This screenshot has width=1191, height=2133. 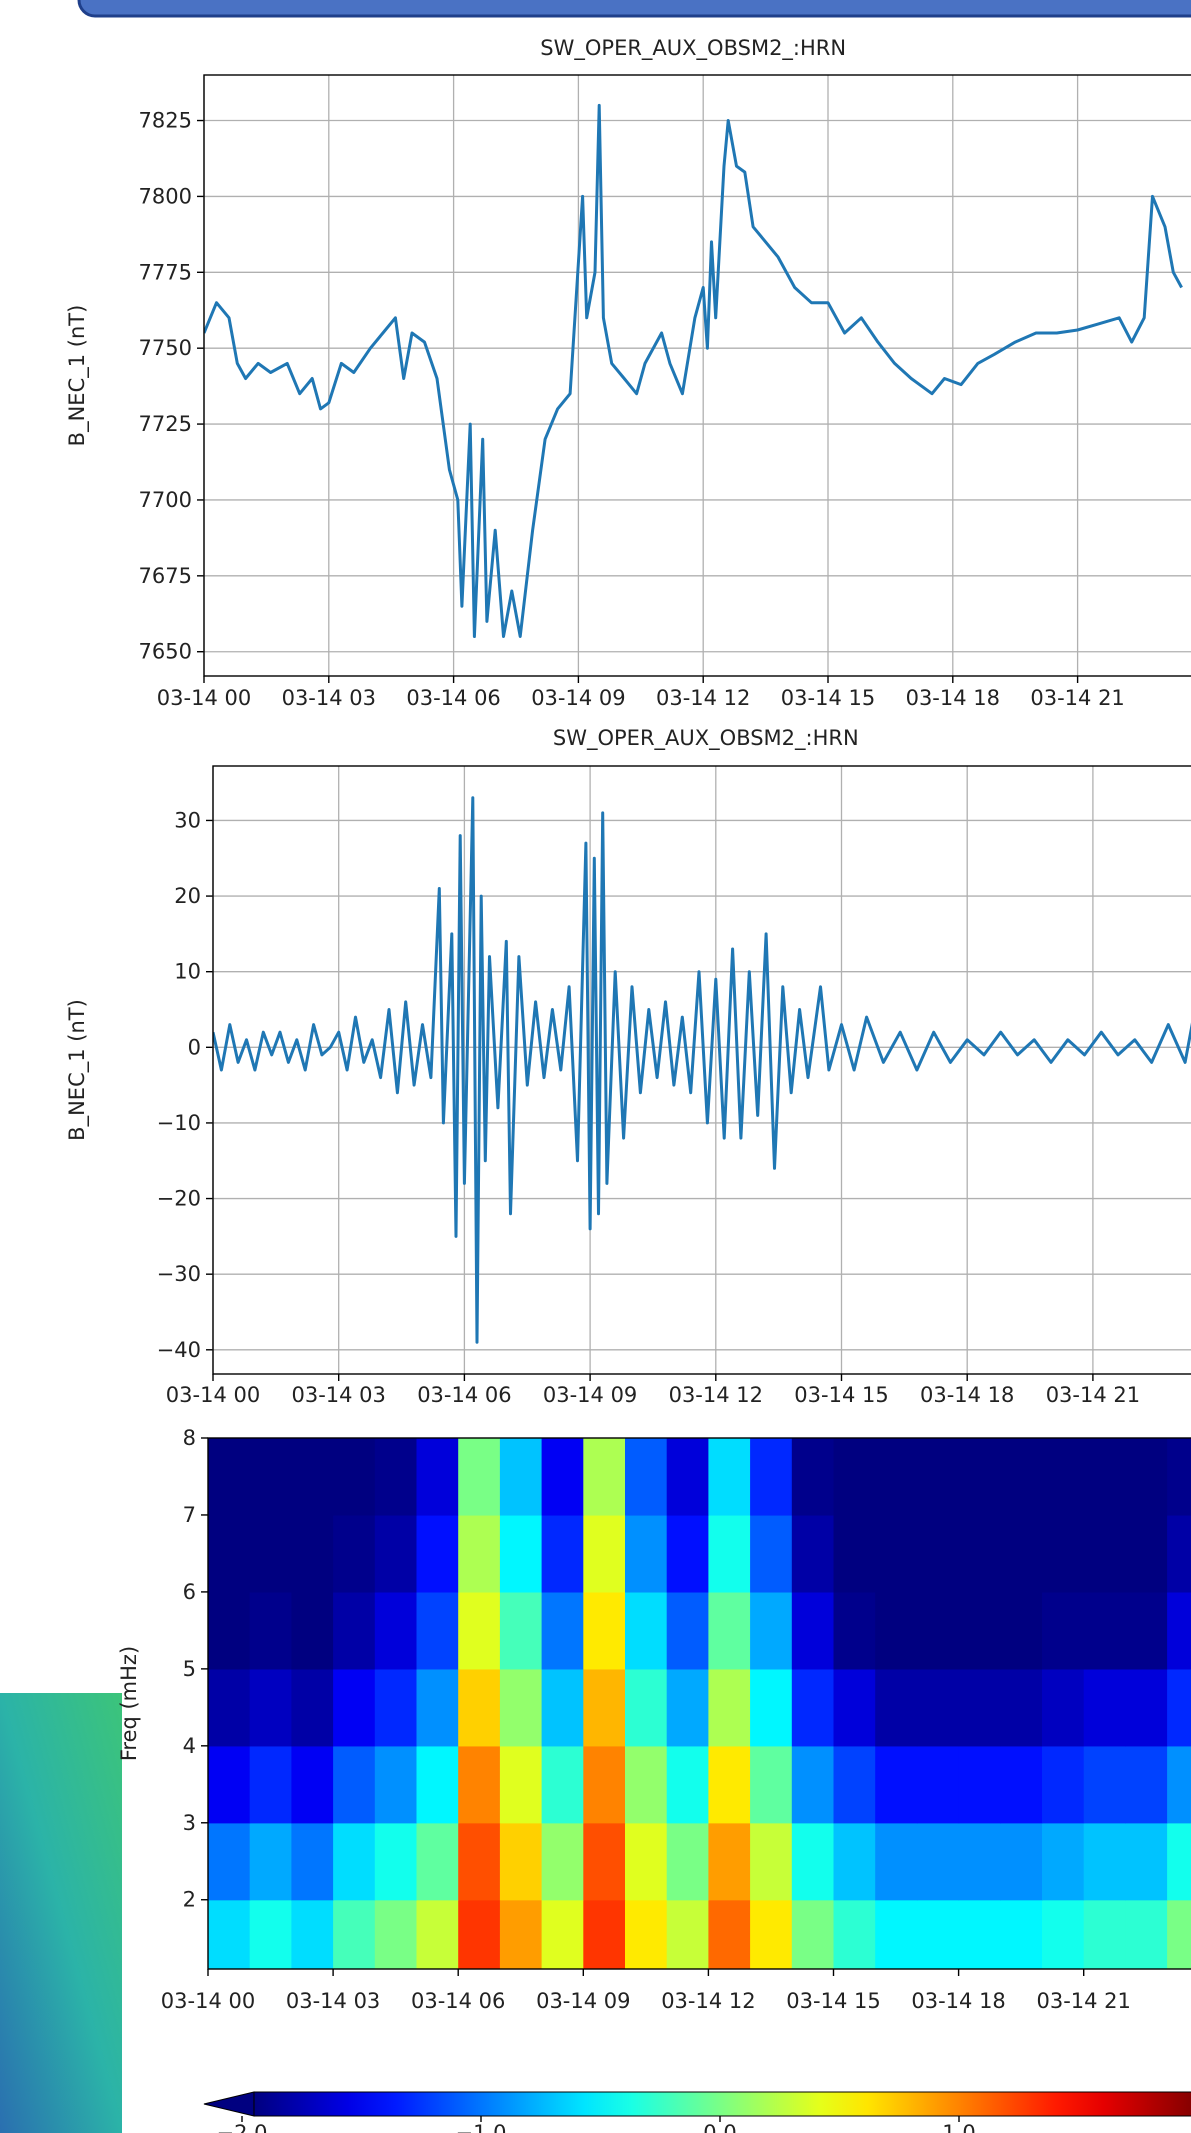 I want to click on x-tick-label: 03-14 12, so click(x=716, y=1395).